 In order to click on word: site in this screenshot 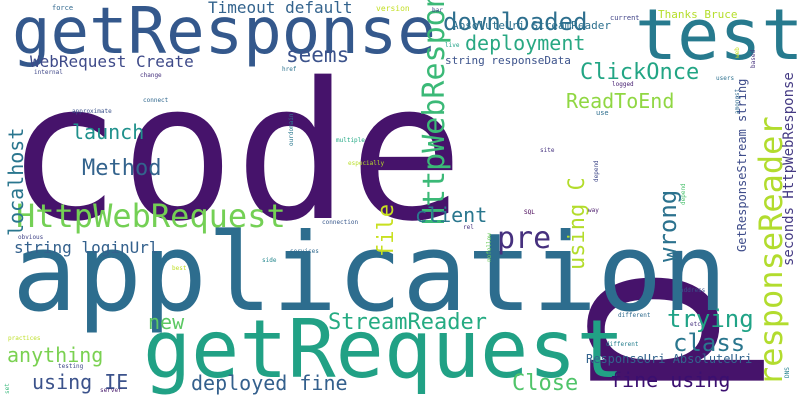, I will do `click(547, 150)`.